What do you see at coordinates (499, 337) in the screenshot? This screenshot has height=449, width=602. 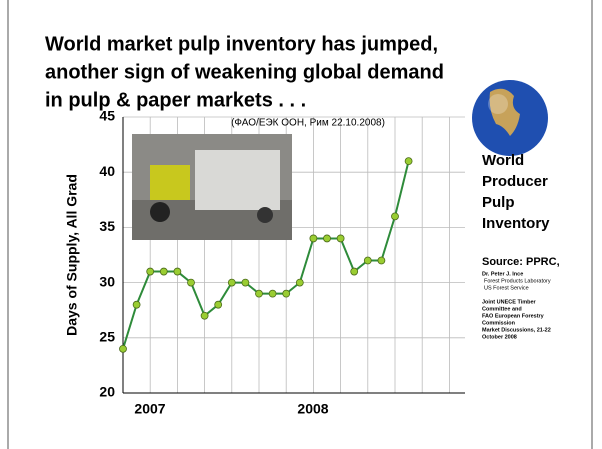 I see `event: October 2008` at bounding box center [499, 337].